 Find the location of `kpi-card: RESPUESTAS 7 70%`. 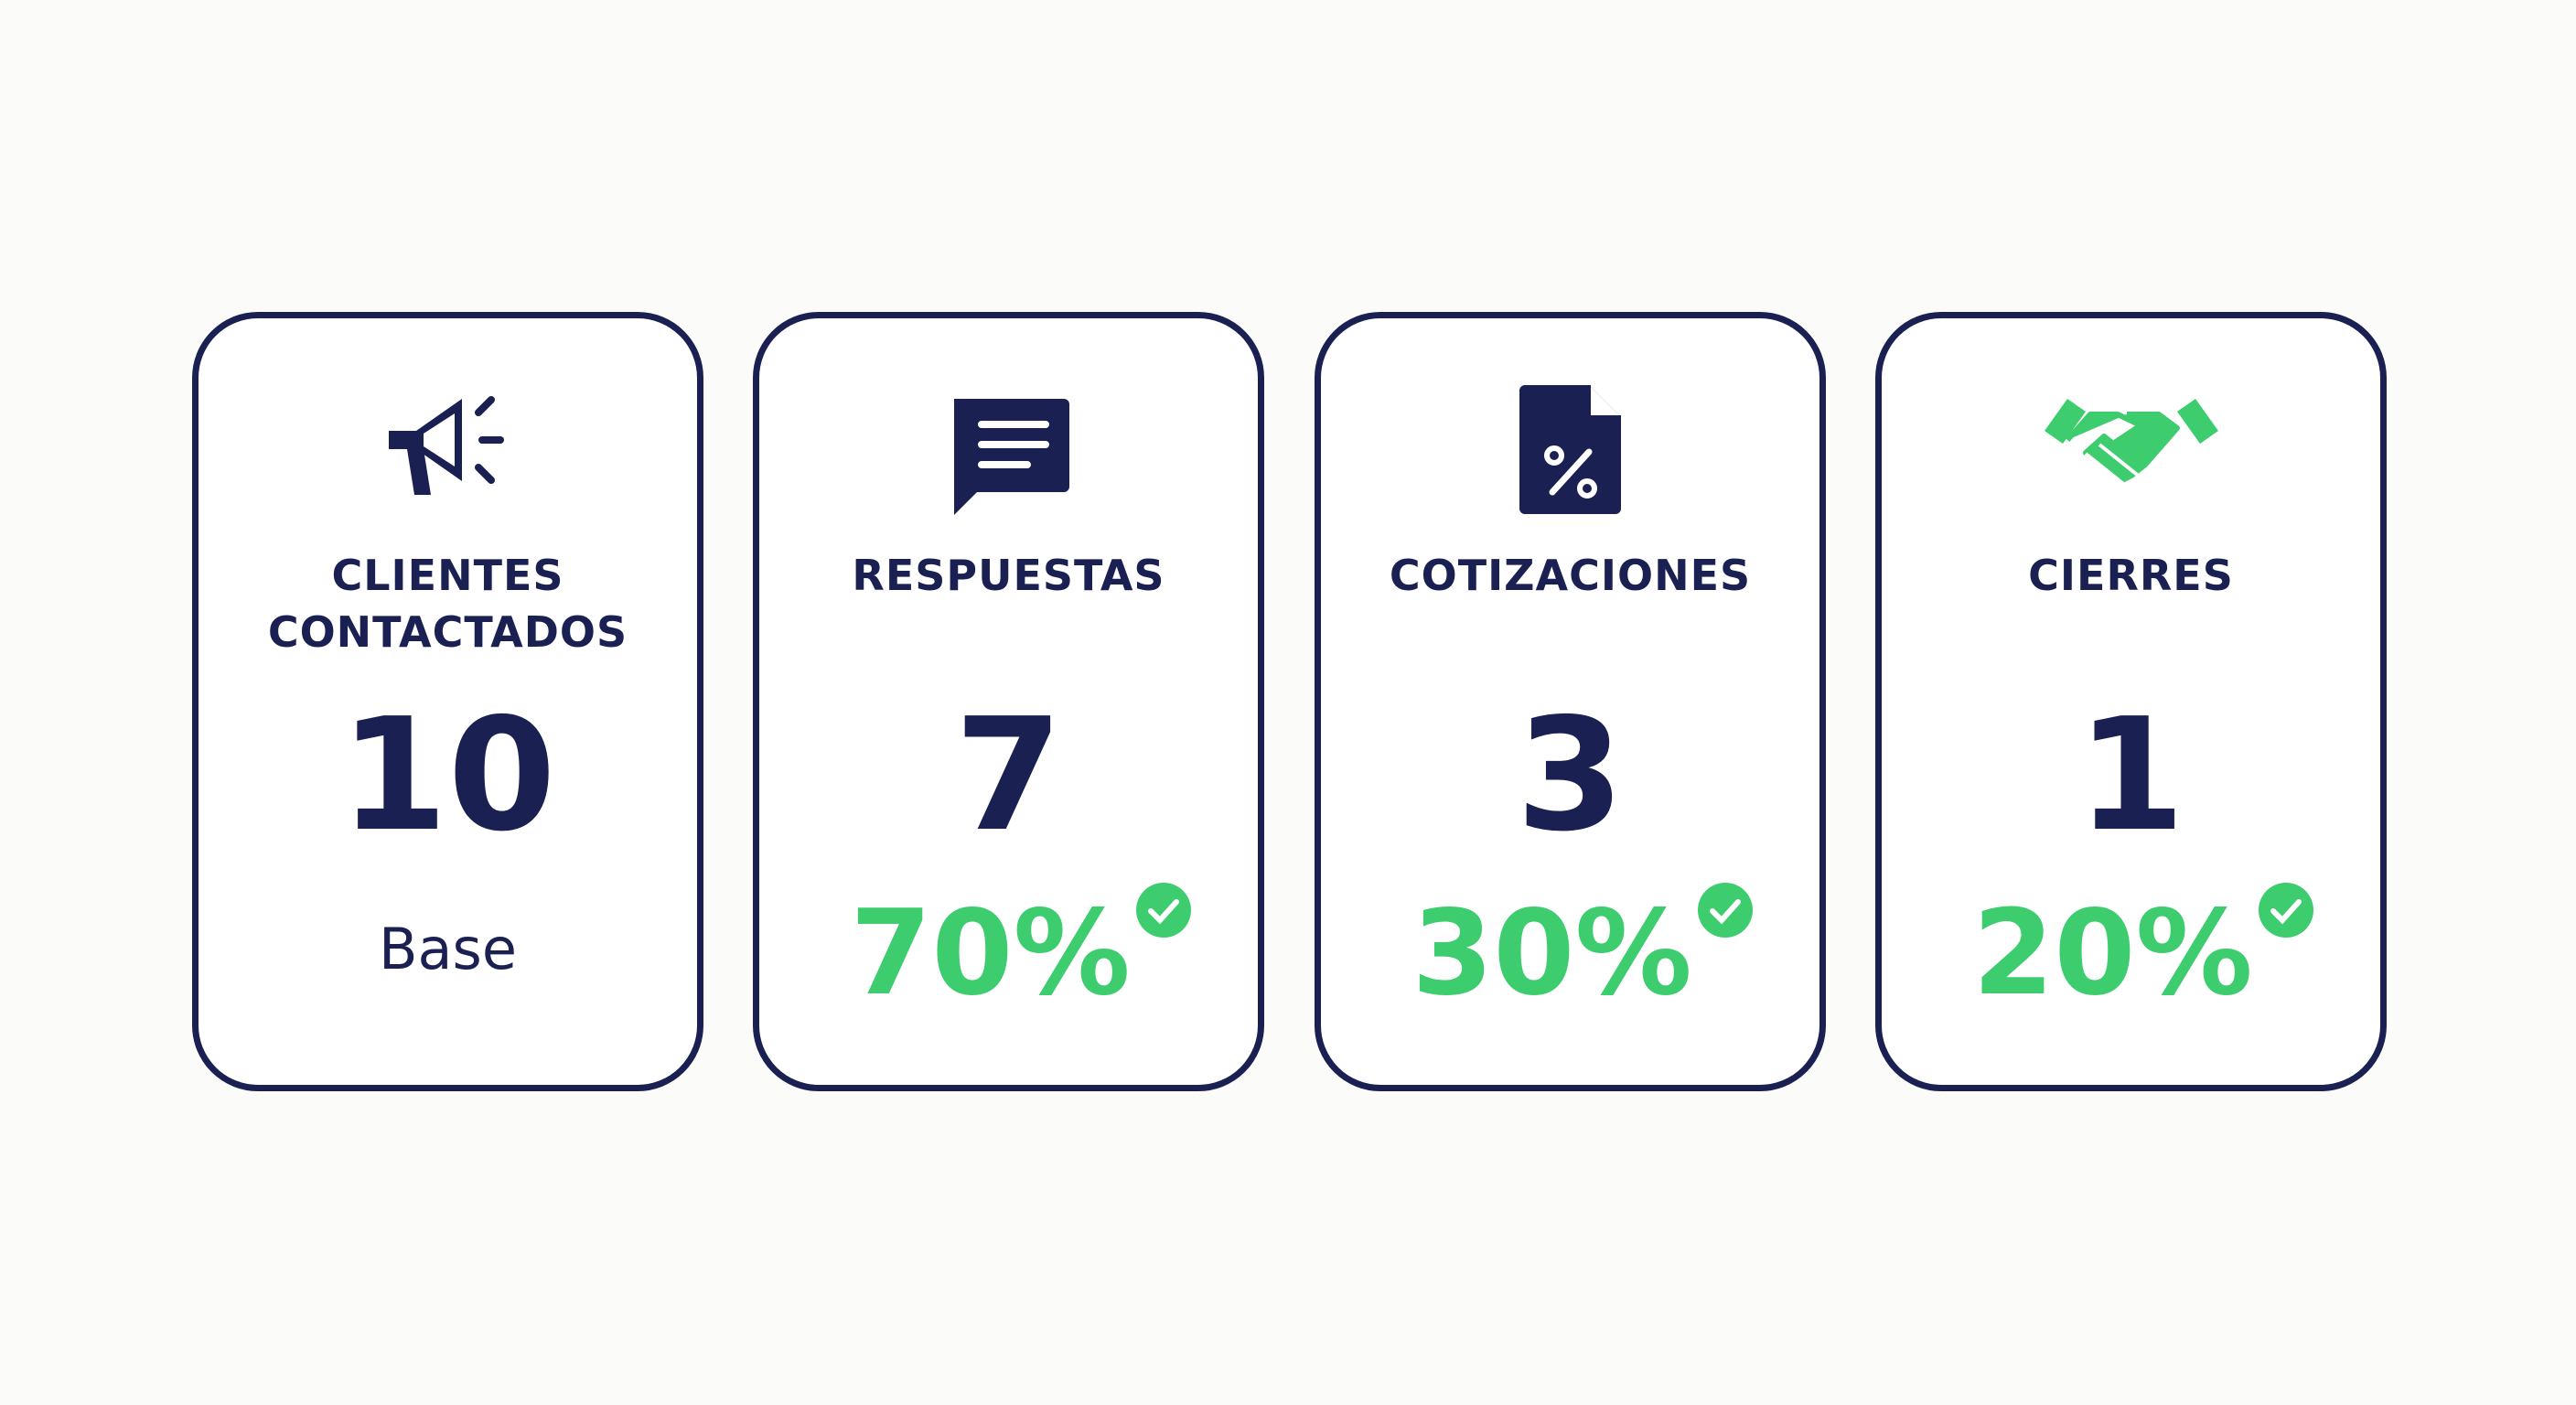

kpi-card: RESPUESTAS 7 70% is located at coordinates (1009, 702).